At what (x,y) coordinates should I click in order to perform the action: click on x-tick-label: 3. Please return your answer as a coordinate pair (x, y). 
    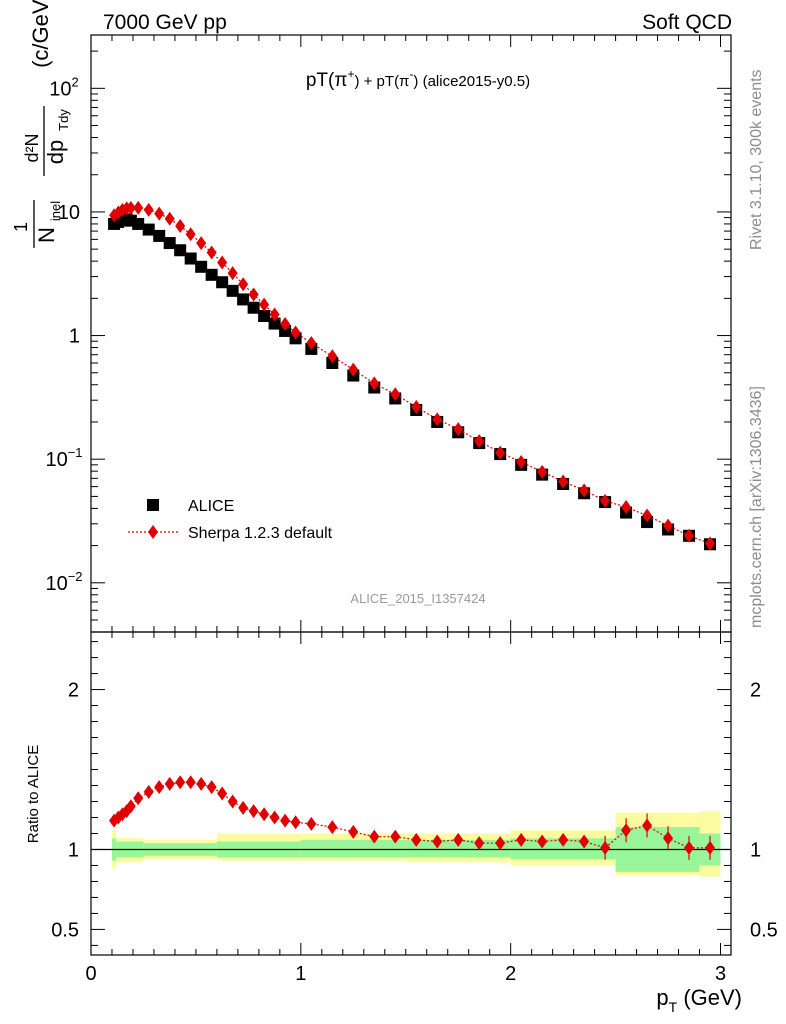
    Looking at the image, I should click on (720, 974).